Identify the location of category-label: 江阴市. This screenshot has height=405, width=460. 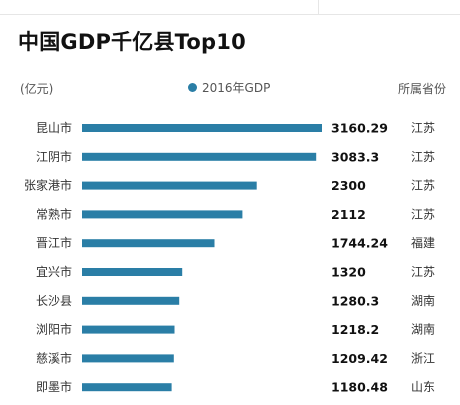
(54, 156).